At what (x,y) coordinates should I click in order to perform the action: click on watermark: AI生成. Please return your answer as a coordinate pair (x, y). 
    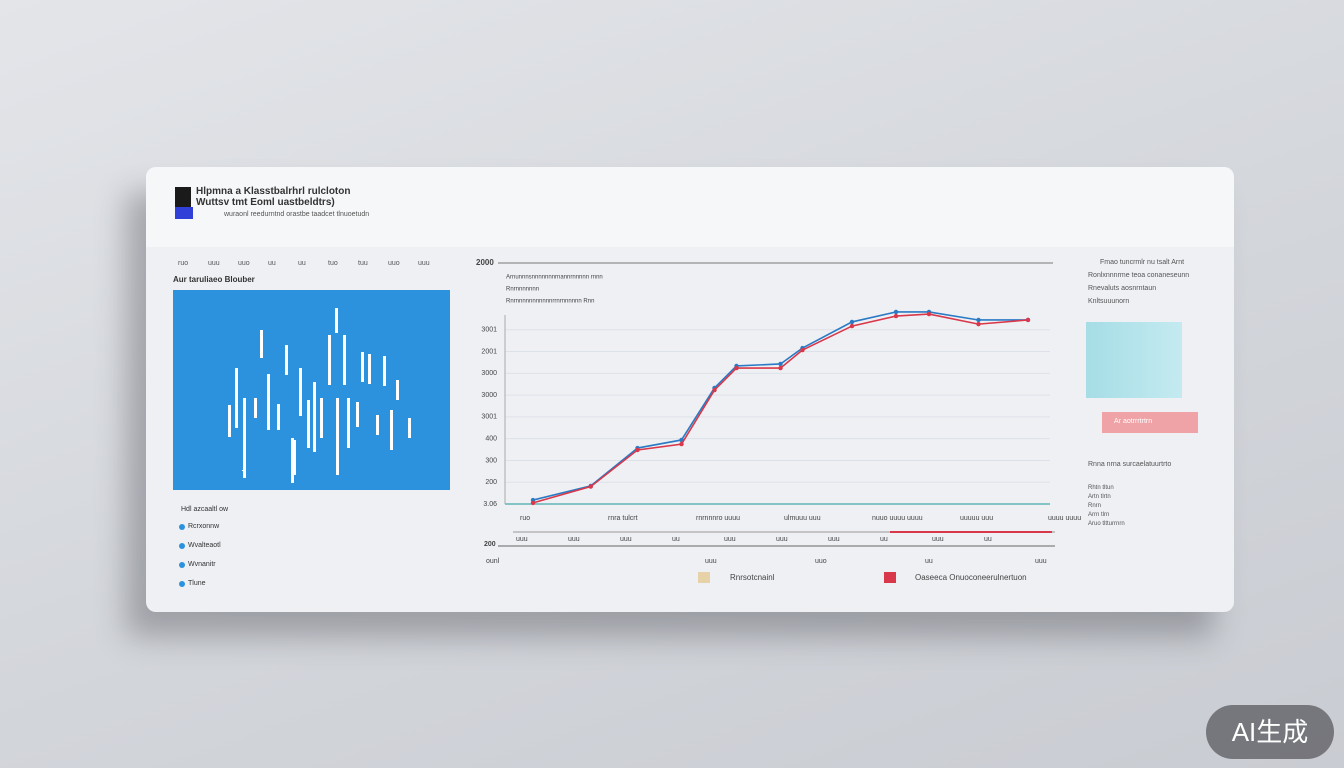
    Looking at the image, I should click on (1270, 732).